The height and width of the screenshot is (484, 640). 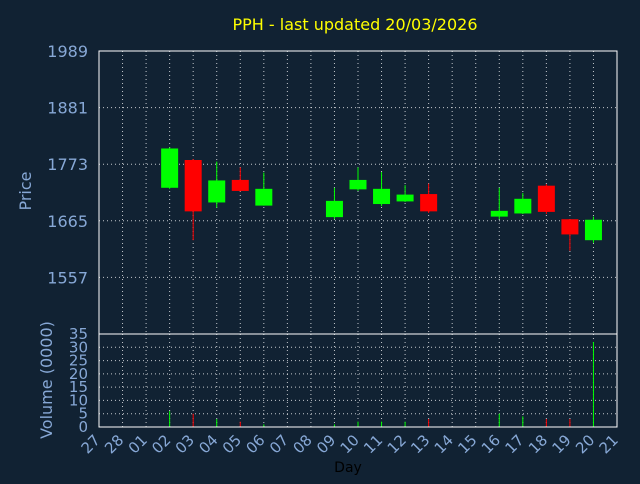 I want to click on volume-tick-label: 35, so click(x=78, y=334).